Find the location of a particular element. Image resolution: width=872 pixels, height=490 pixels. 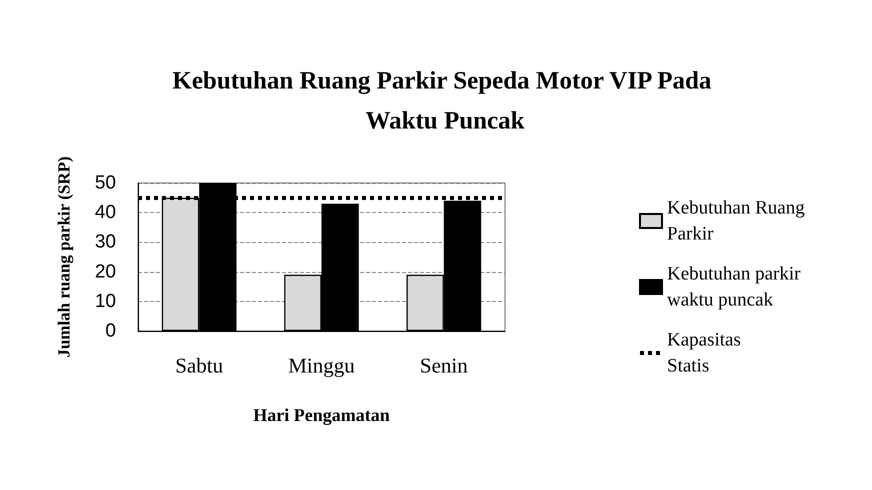

x-tick-label: Senin is located at coordinates (444, 366).